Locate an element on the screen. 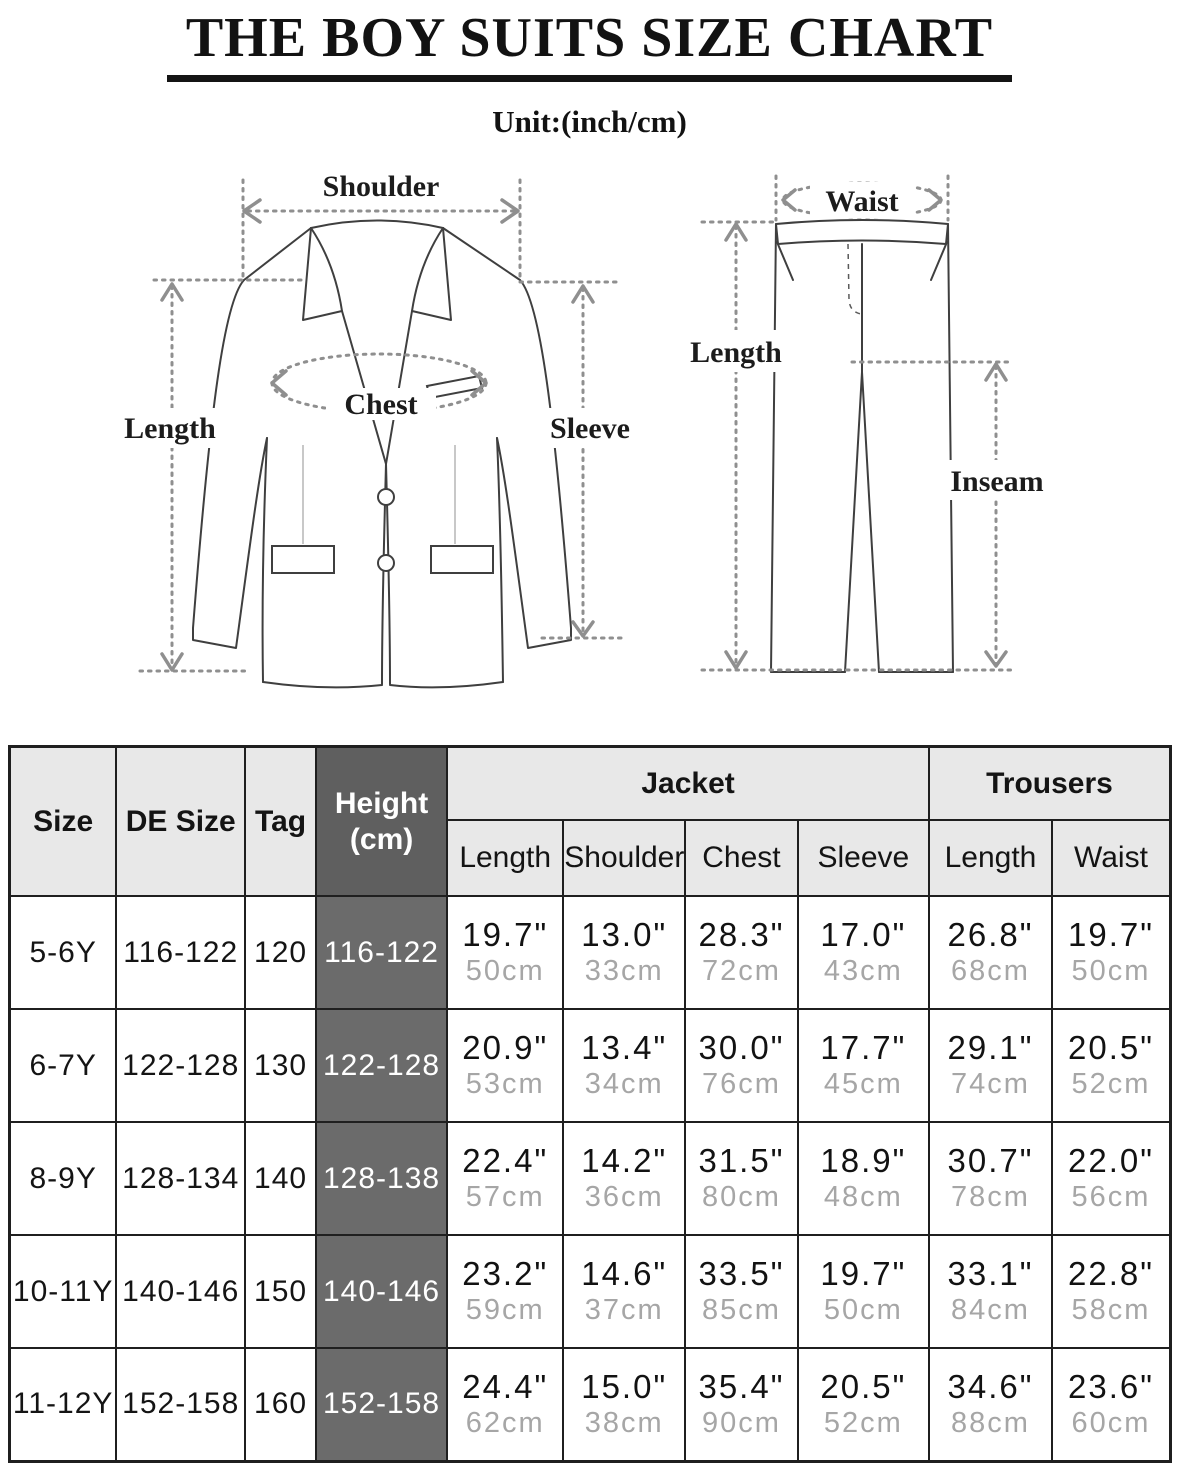  inch-value: 22.8" is located at coordinates (1111, 1273).